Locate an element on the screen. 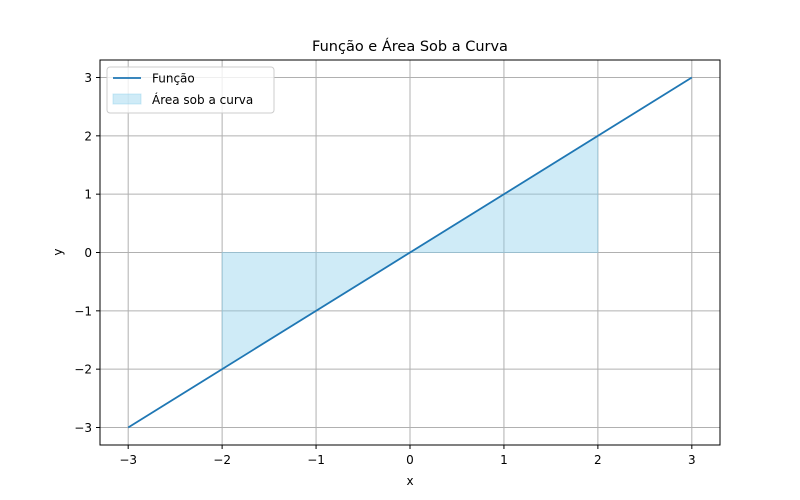 This screenshot has height=500, width=800. y-tick-label-1: −2 is located at coordinates (83, 370).